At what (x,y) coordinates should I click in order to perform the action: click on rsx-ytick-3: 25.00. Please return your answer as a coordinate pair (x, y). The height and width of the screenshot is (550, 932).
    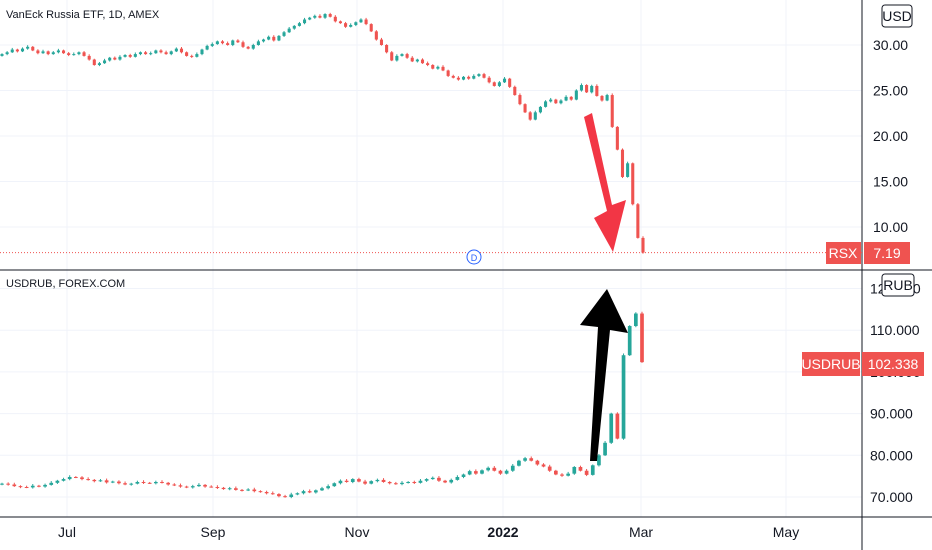
    Looking at the image, I should click on (890, 91).